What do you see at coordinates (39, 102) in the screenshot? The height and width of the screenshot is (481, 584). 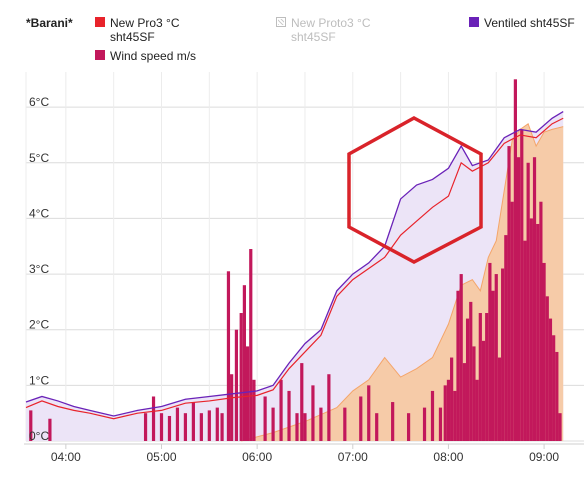 I see `y-tick-label-6: 6°C` at bounding box center [39, 102].